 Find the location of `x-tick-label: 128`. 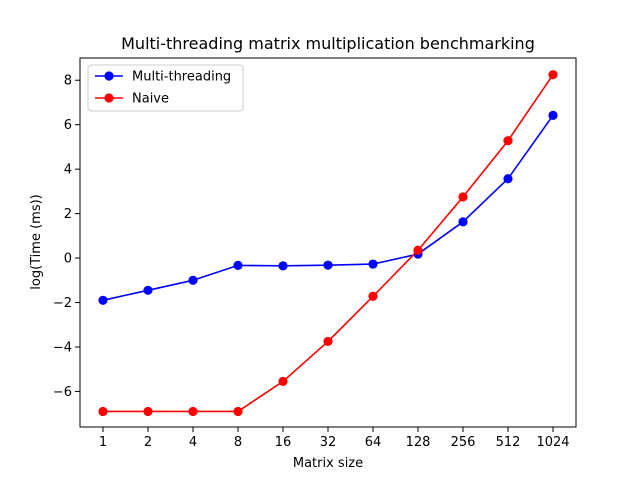

x-tick-label: 128 is located at coordinates (418, 442).